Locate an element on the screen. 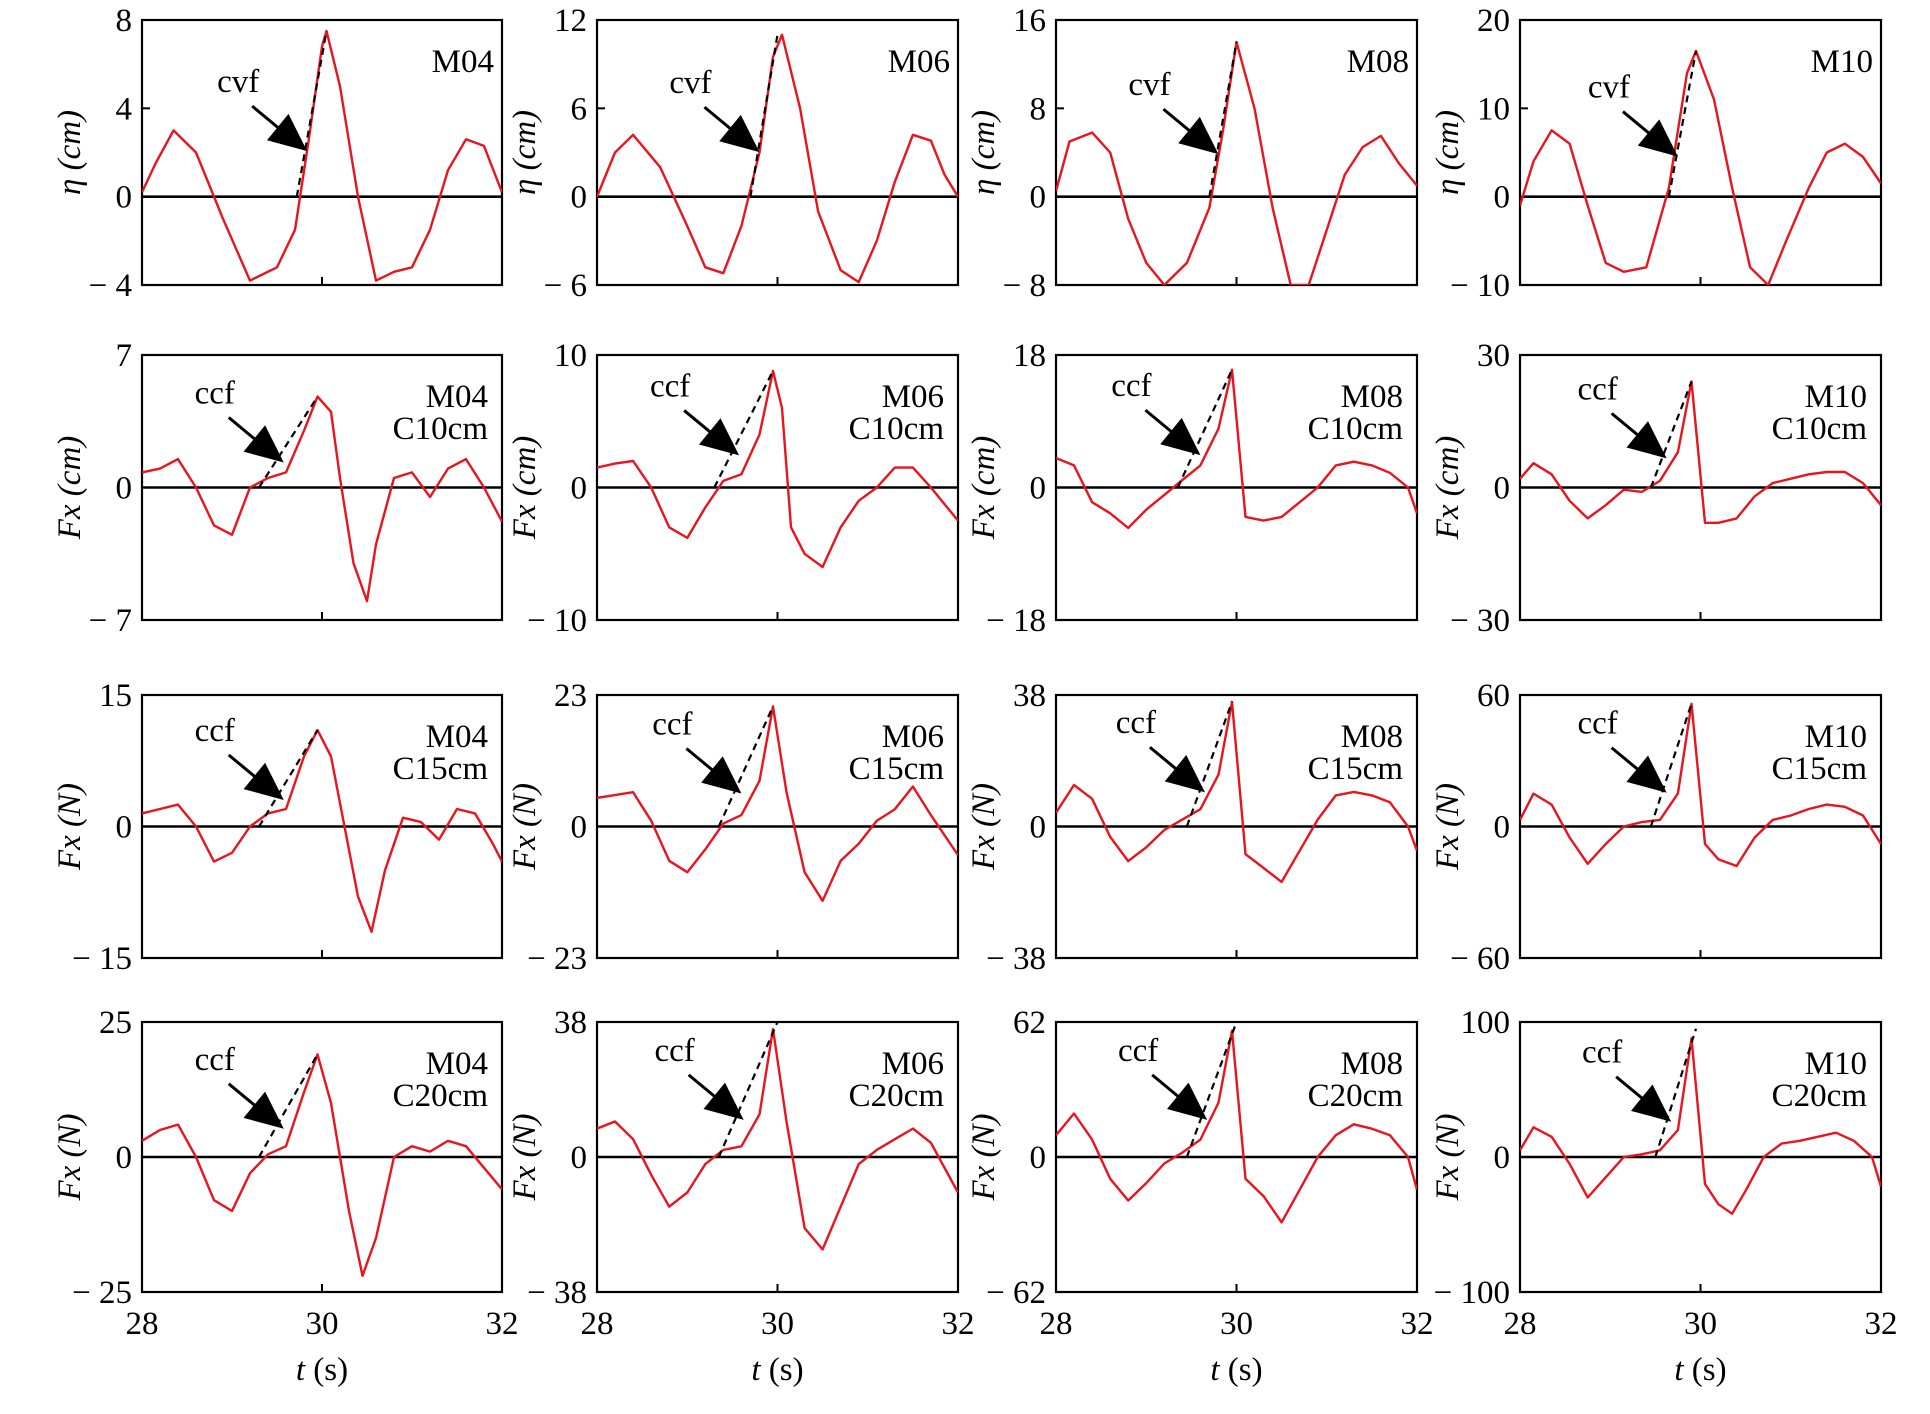  panel-0-0: 8 4 0 − 4 η (cm) cvf M04 is located at coordinates (278, 153).